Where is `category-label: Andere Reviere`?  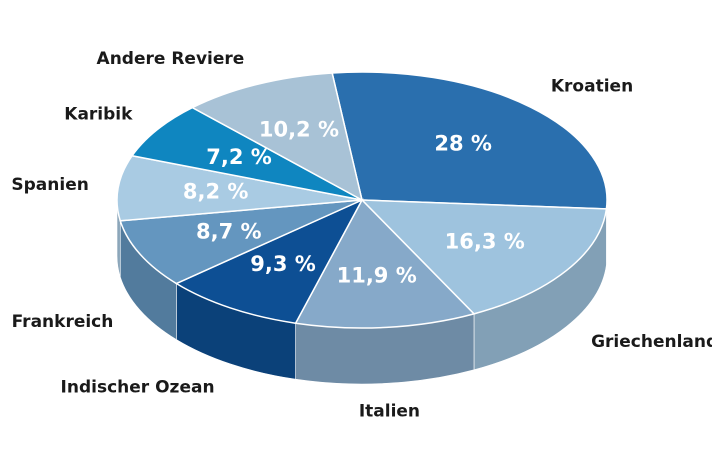
category-label: Andere Reviere is located at coordinates (171, 59).